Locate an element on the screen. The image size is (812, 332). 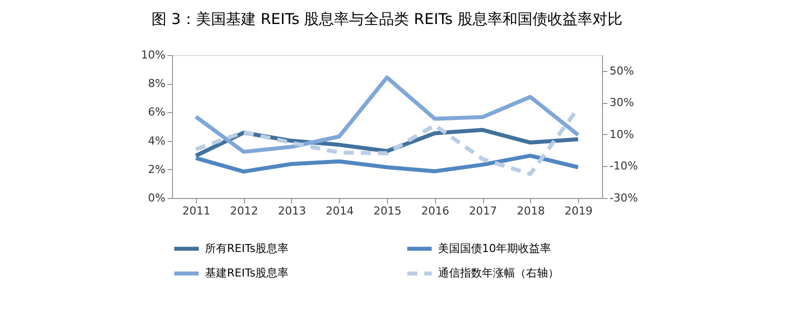
x-tick-label: 2011 is located at coordinates (196, 211).